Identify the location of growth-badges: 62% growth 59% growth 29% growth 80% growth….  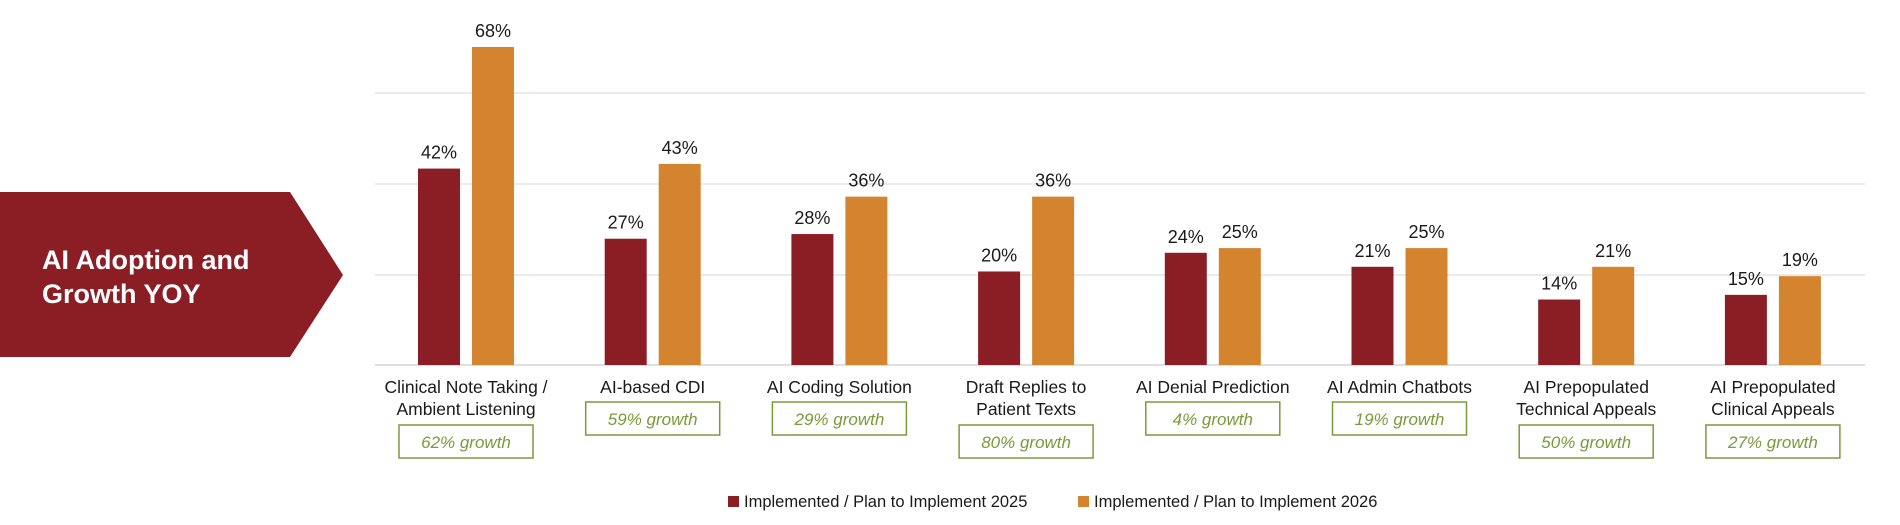
(1119, 430).